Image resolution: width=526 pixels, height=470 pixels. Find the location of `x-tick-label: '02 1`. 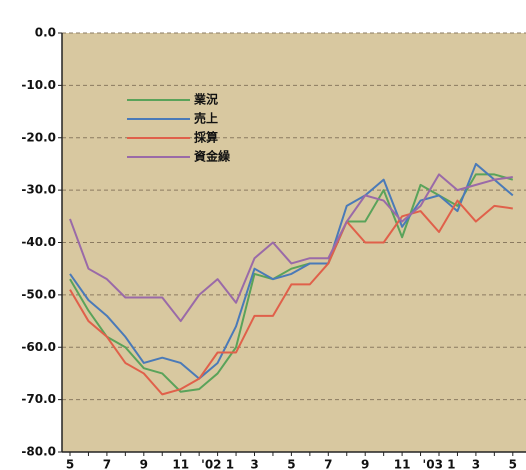

x-tick-label: '02 1 is located at coordinates (217, 464).